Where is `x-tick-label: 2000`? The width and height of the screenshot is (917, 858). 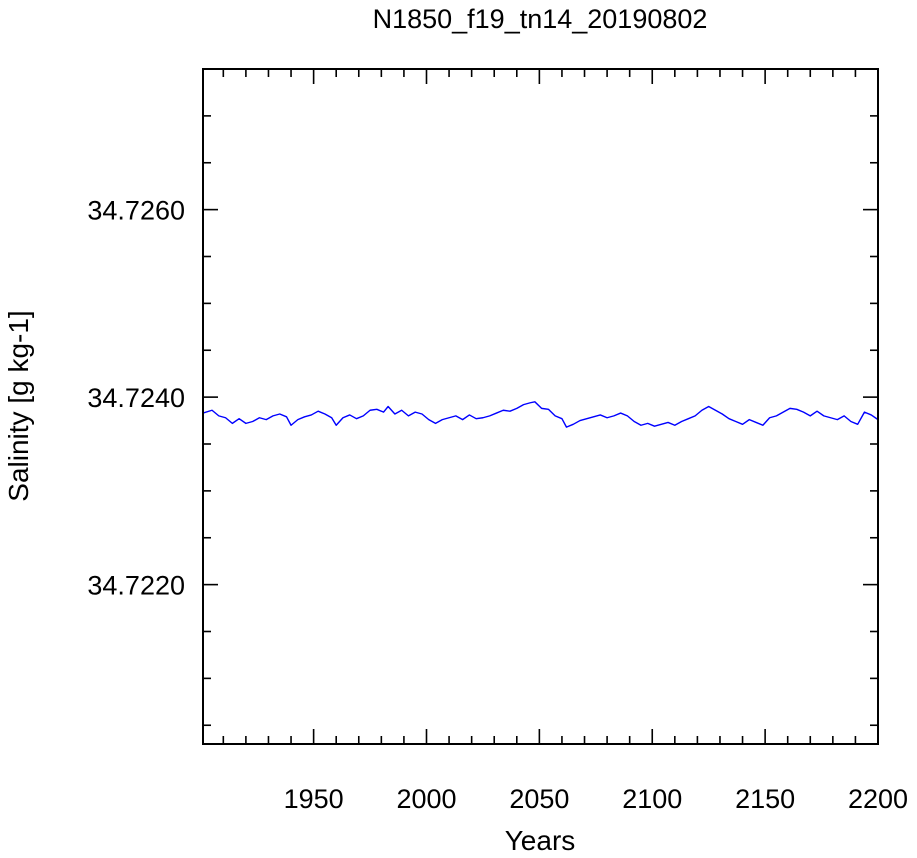
x-tick-label: 2000 is located at coordinates (426, 799).